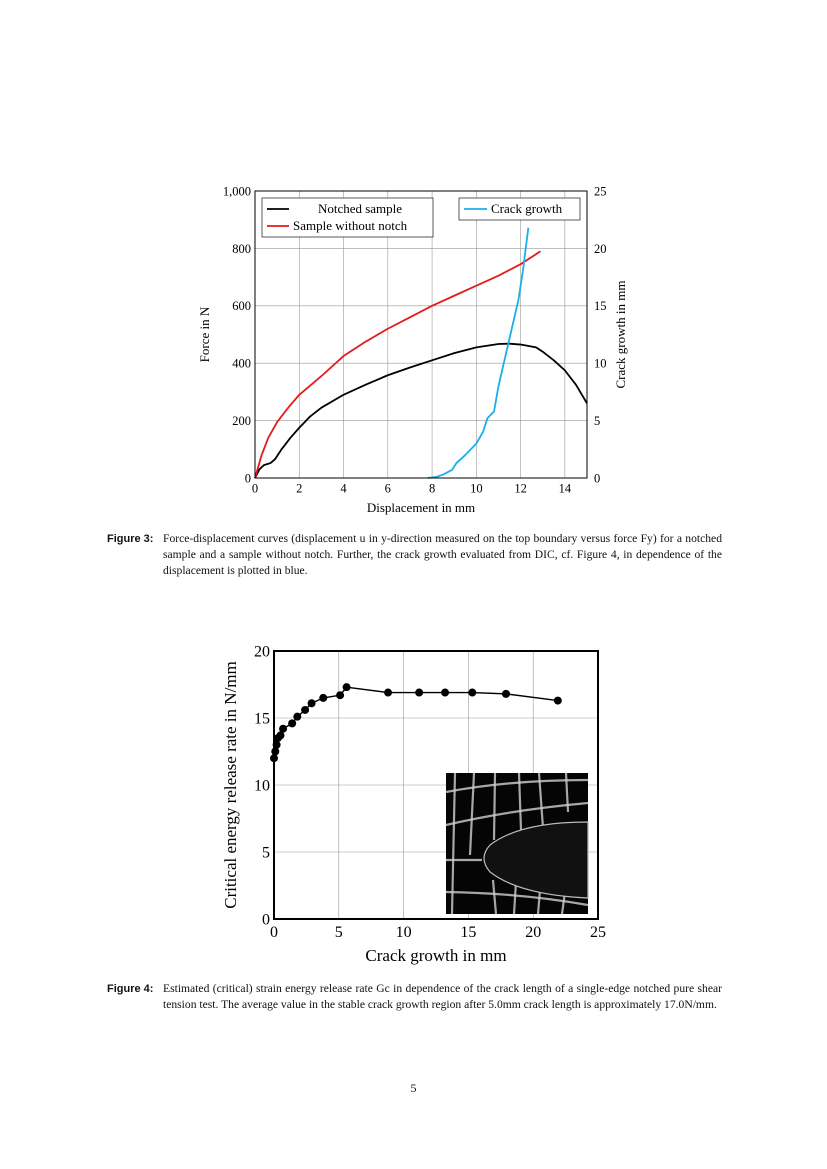 This screenshot has height=1169, width=827. What do you see at coordinates (241, 364) in the screenshot?
I see `y-tick-label: 400` at bounding box center [241, 364].